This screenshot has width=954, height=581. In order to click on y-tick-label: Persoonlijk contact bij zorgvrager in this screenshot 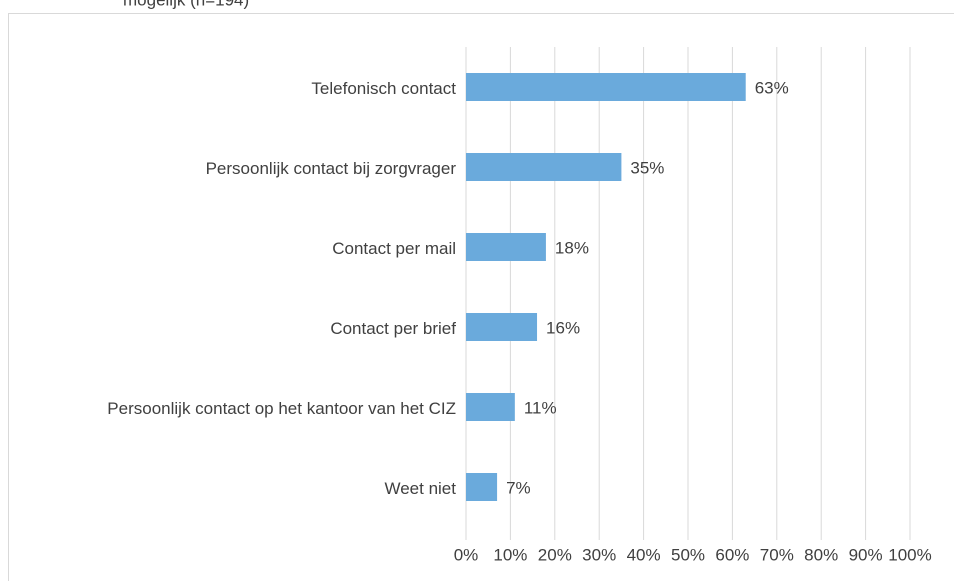, I will do `click(330, 168)`.